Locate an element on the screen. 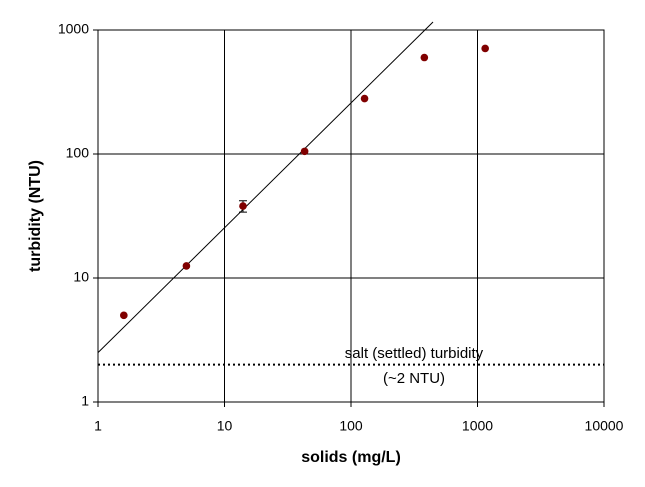 The image size is (645, 487). x-tick-label: 10 is located at coordinates (225, 426).